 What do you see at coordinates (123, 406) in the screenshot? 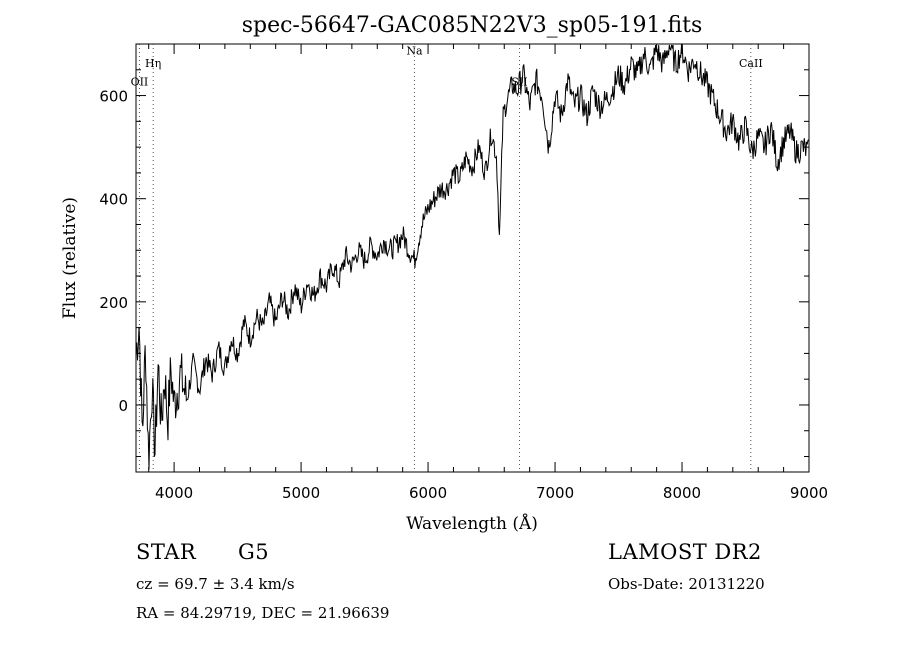
I see `y-tick-label: 0` at bounding box center [123, 406].